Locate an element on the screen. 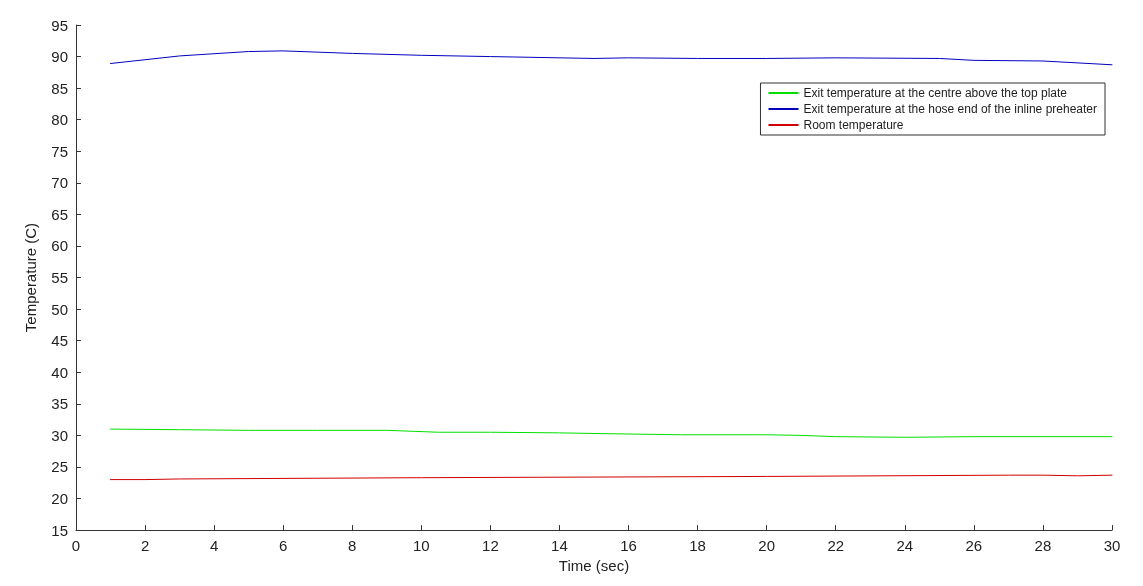  x-tick-label: 2 is located at coordinates (145, 546).